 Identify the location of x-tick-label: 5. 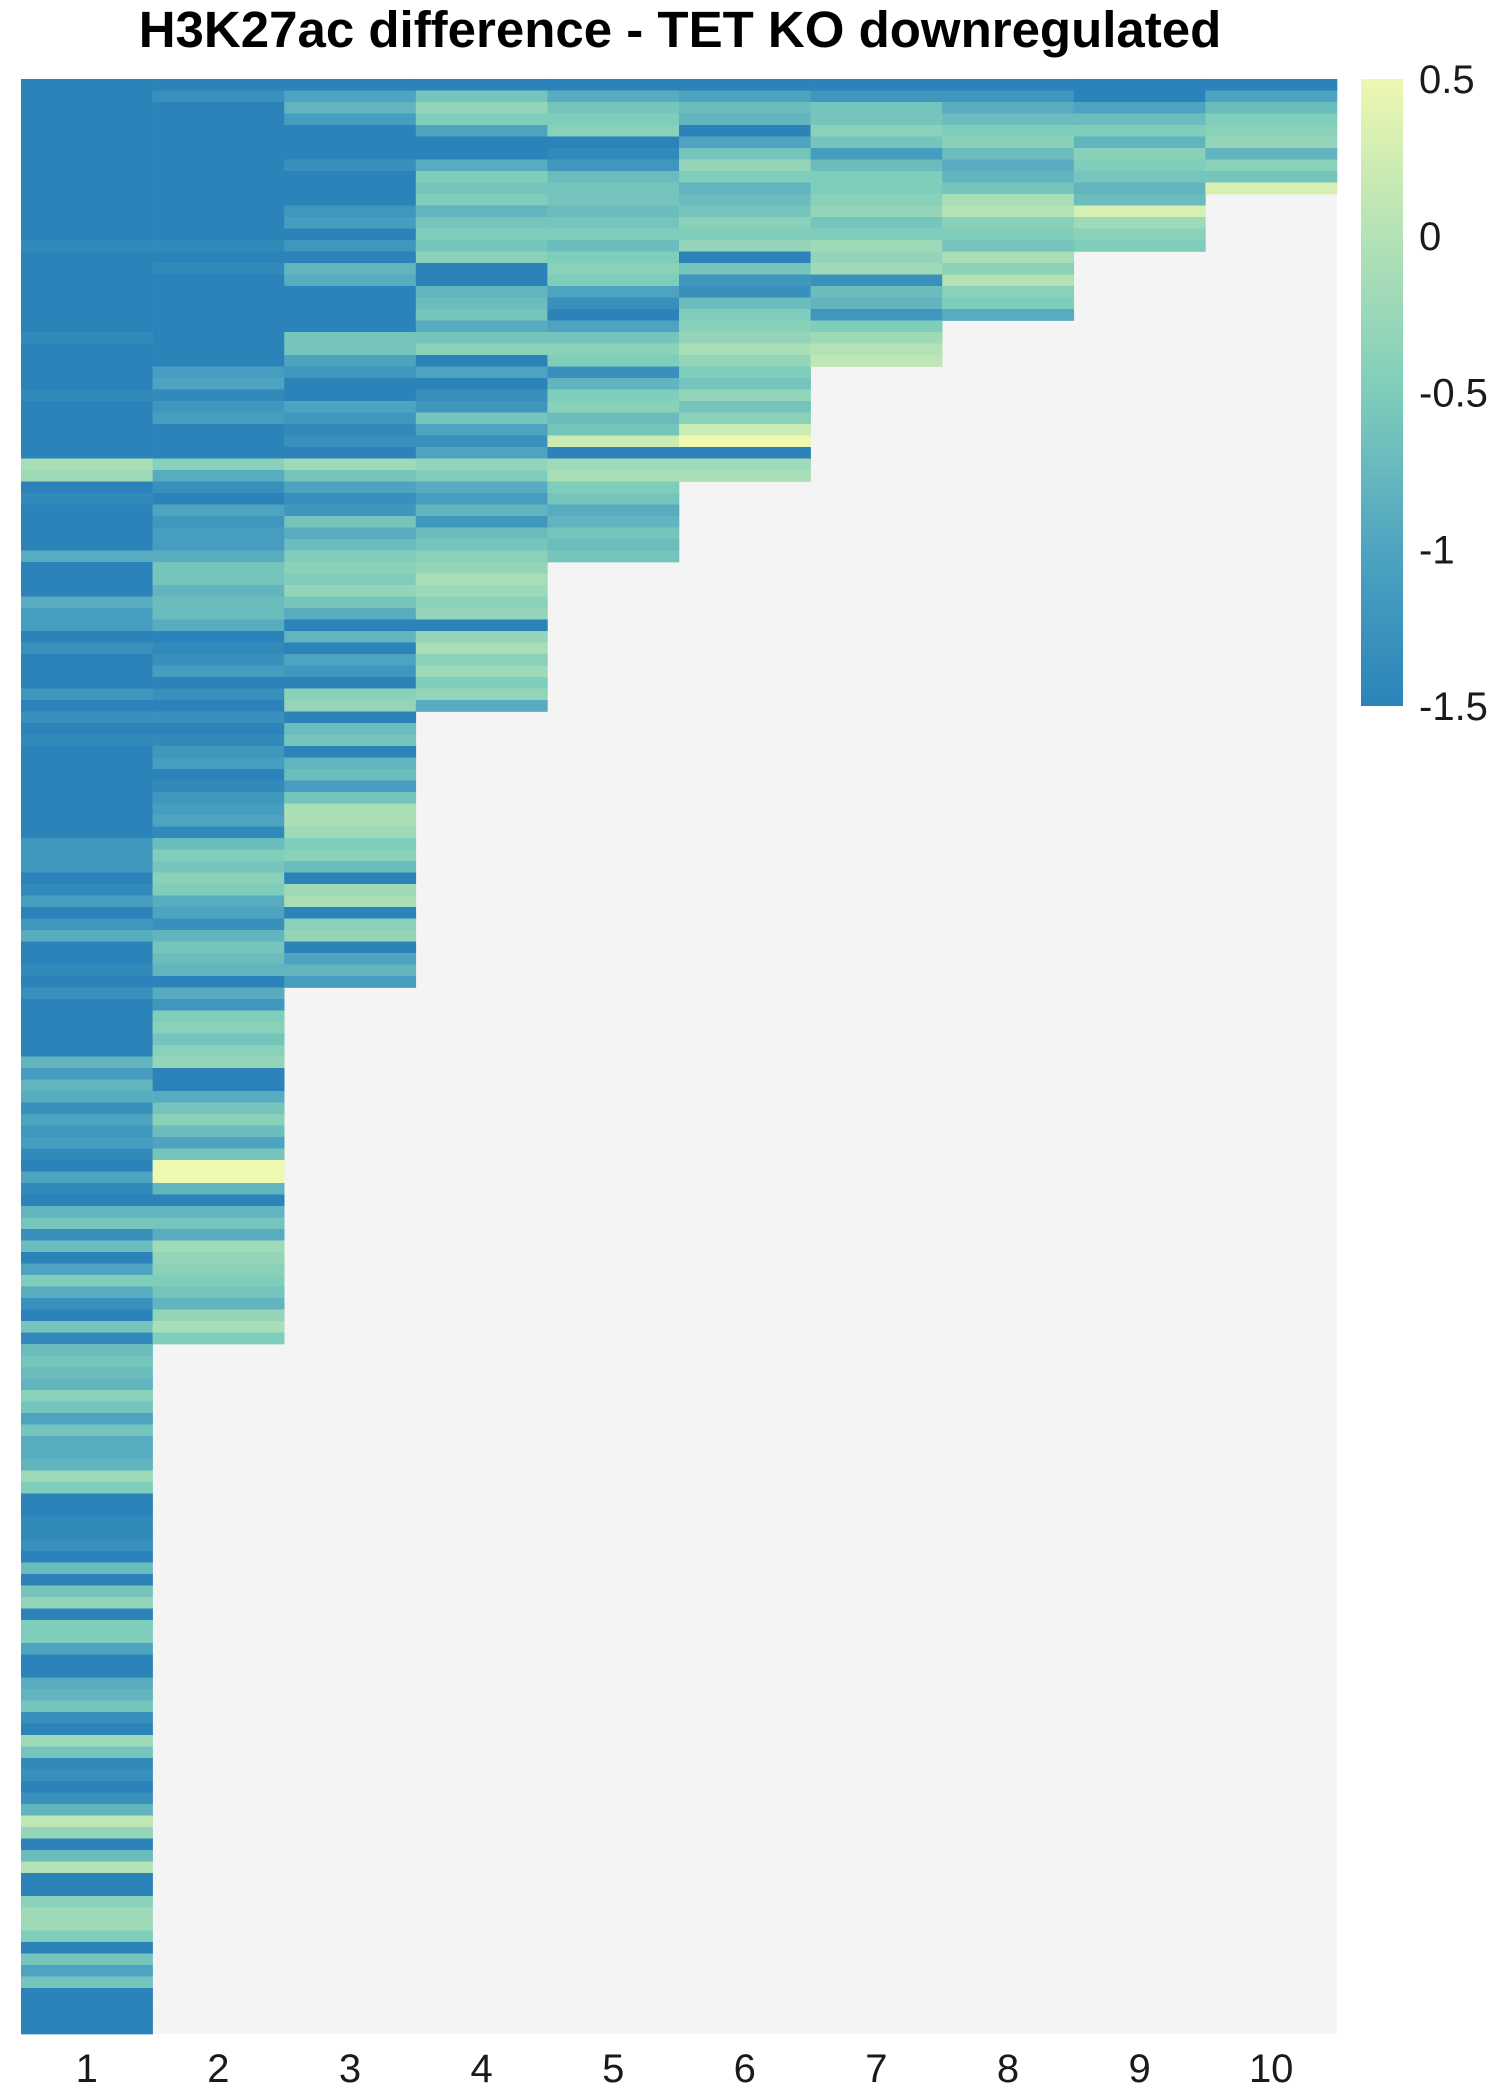
(613, 2069).